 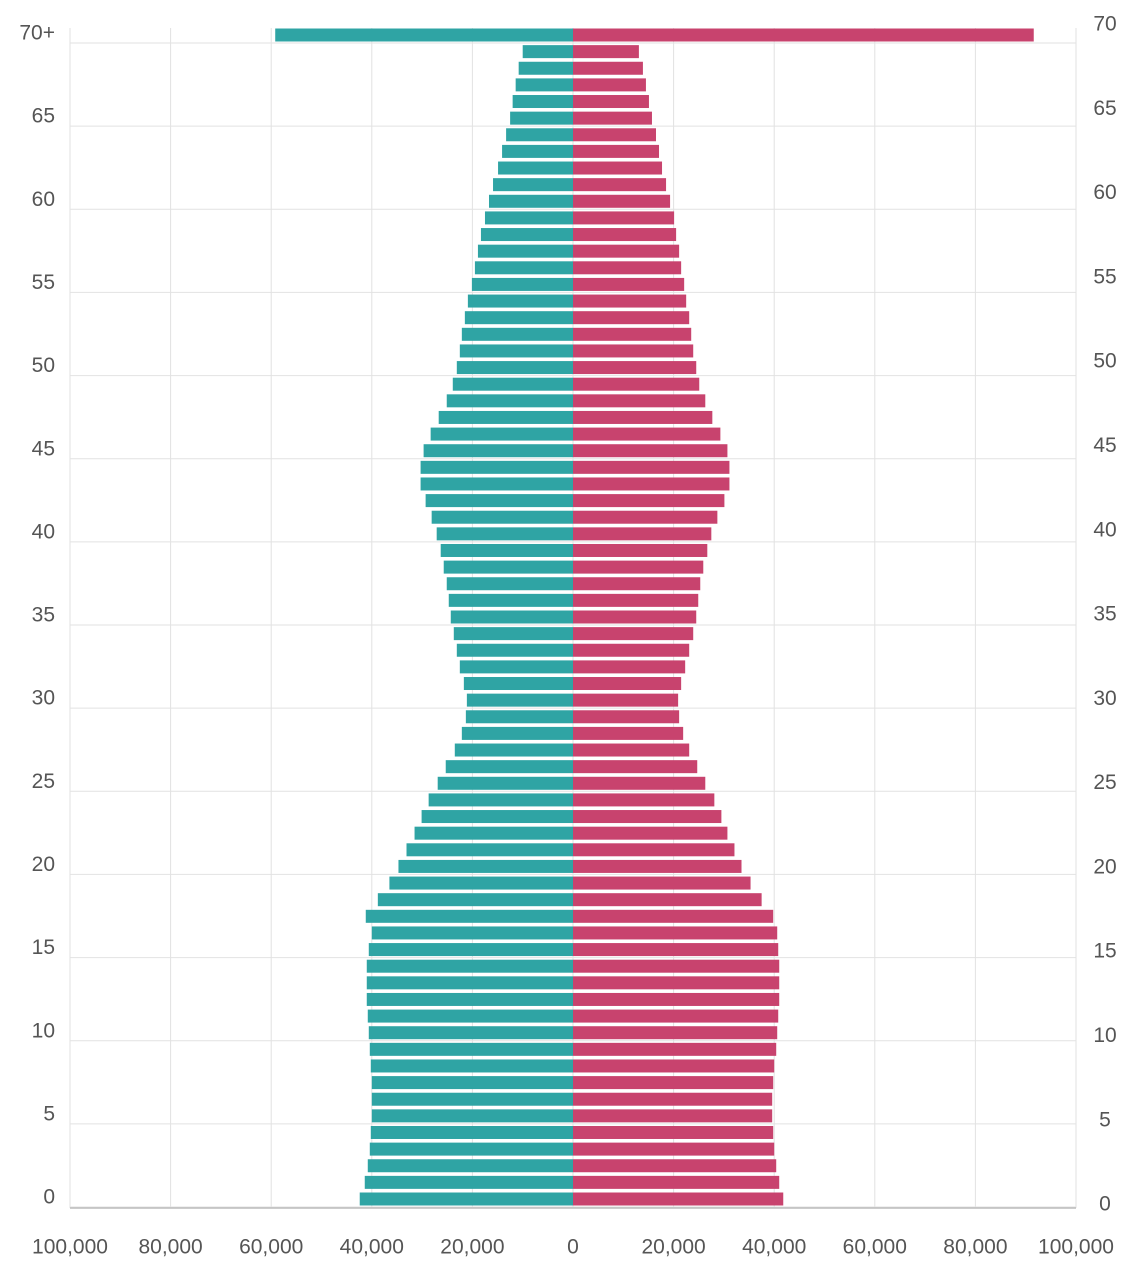 I want to click on y2-tick-label: 10, so click(x=1104, y=1035).